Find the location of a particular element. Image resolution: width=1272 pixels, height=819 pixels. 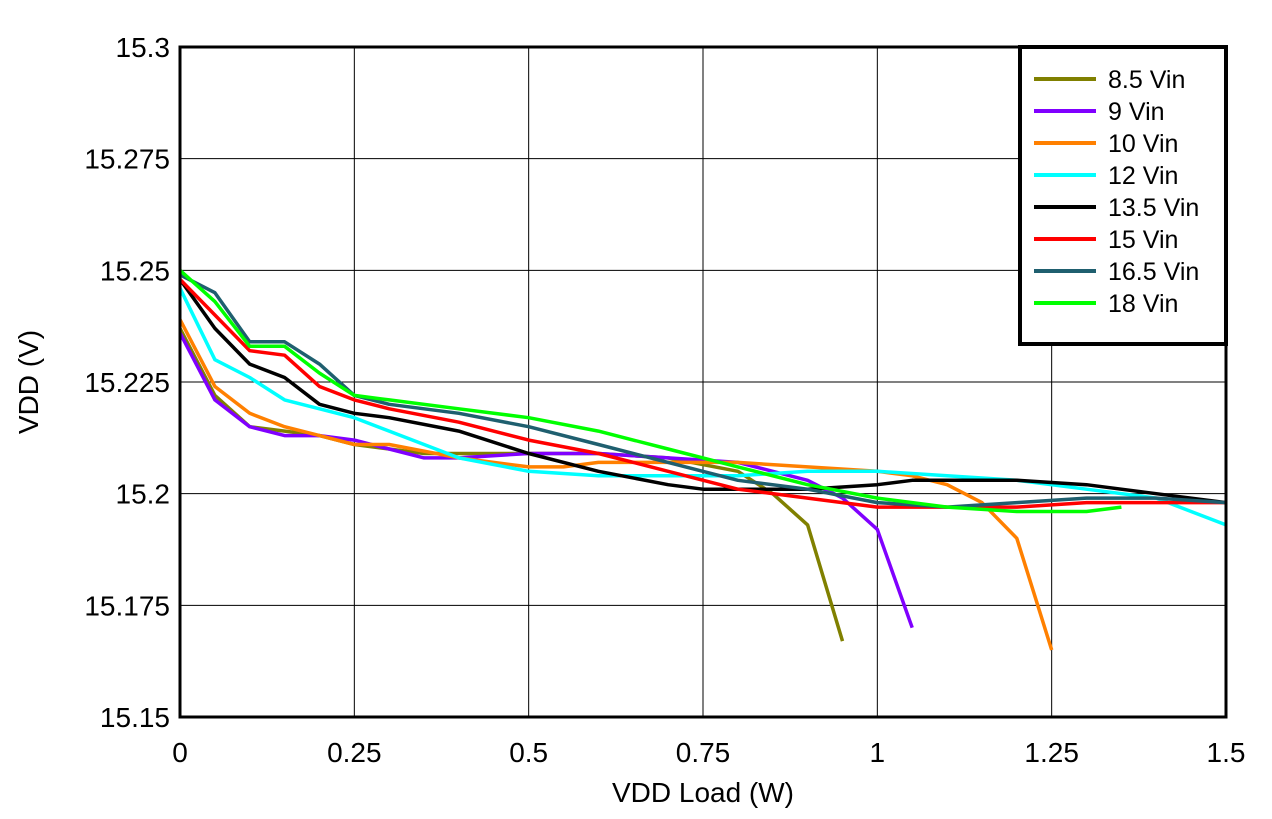

legend-box is located at coordinates (1123, 195).